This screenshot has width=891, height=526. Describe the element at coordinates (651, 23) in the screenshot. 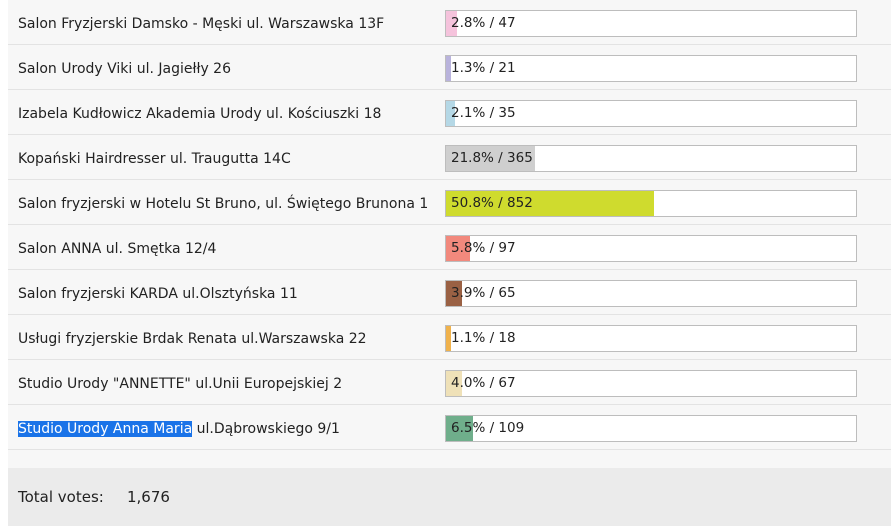

I see `result-bar: 2.8% / 47` at that location.